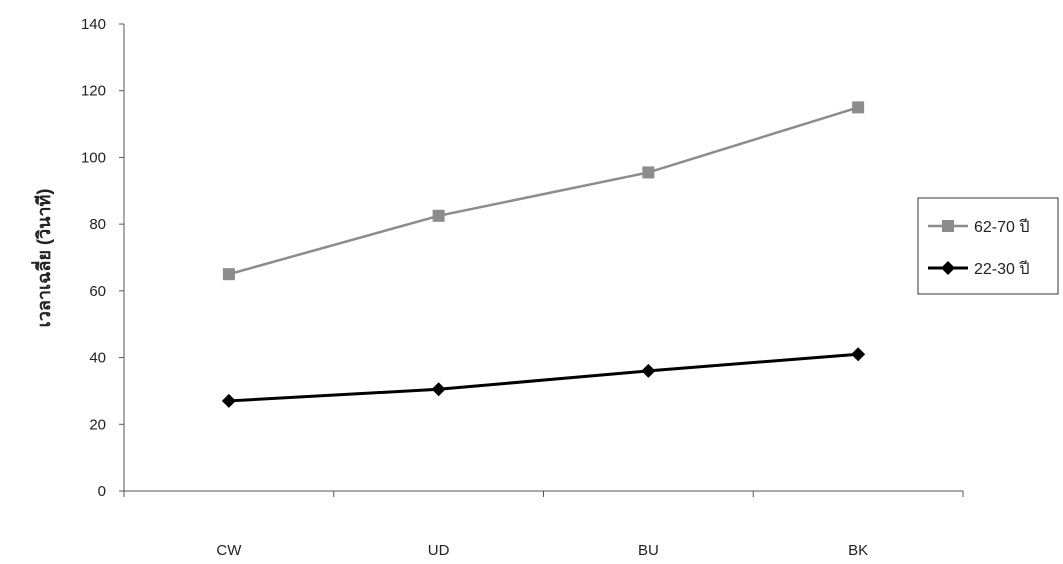 The height and width of the screenshot is (564, 1063). I want to click on y-tick-label: 40, so click(97, 358).